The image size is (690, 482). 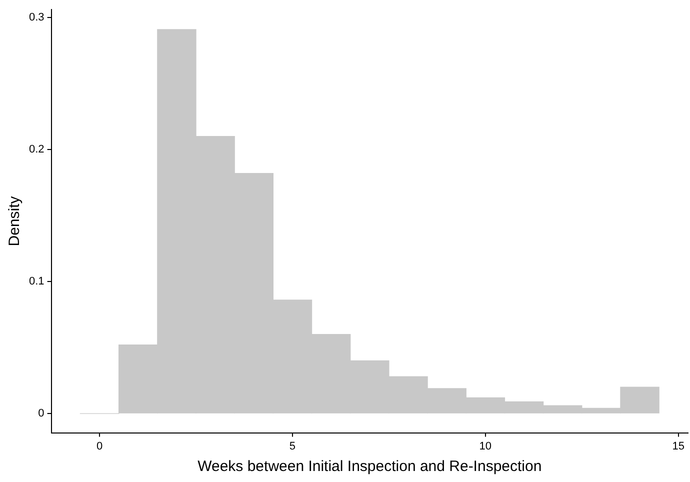 I want to click on x-tick-label: 0, so click(x=99, y=446).